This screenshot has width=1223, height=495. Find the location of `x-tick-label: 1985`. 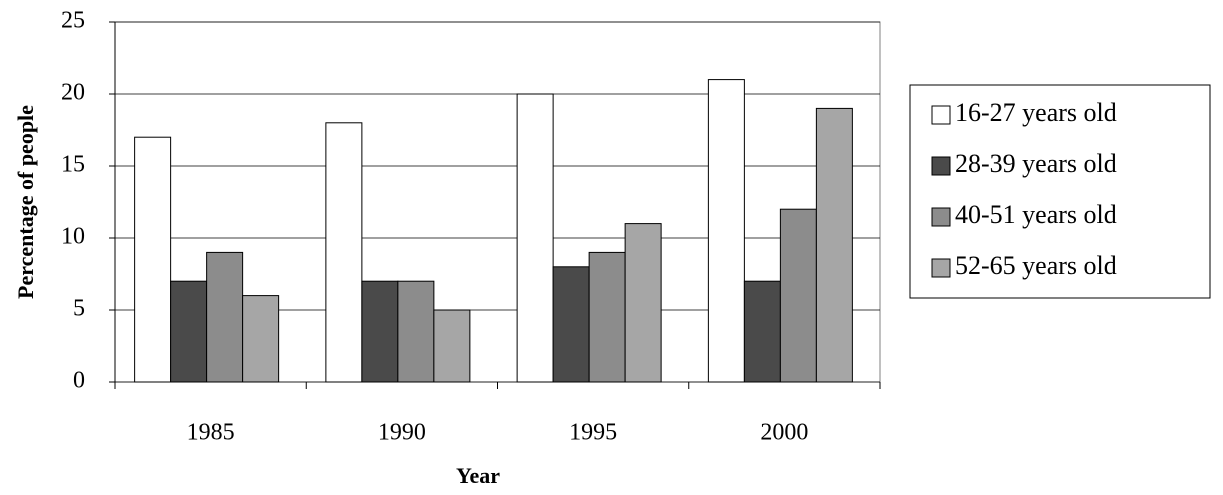

x-tick-label: 1985 is located at coordinates (211, 433).